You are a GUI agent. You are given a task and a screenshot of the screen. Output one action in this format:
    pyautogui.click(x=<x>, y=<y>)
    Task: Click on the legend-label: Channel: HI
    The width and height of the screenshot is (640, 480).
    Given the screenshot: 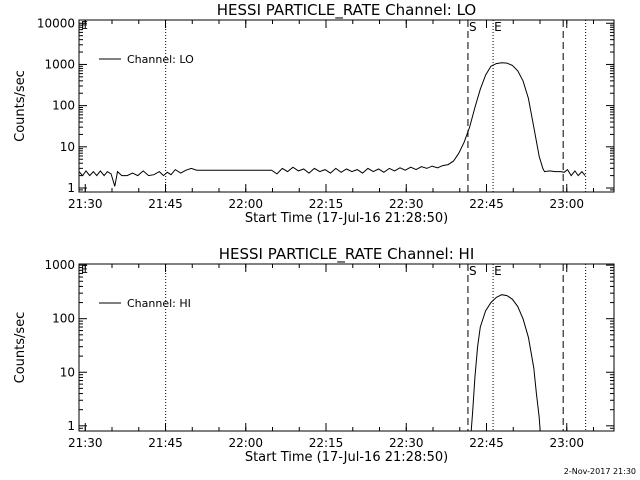 What is the action you would take?
    pyautogui.click(x=159, y=303)
    